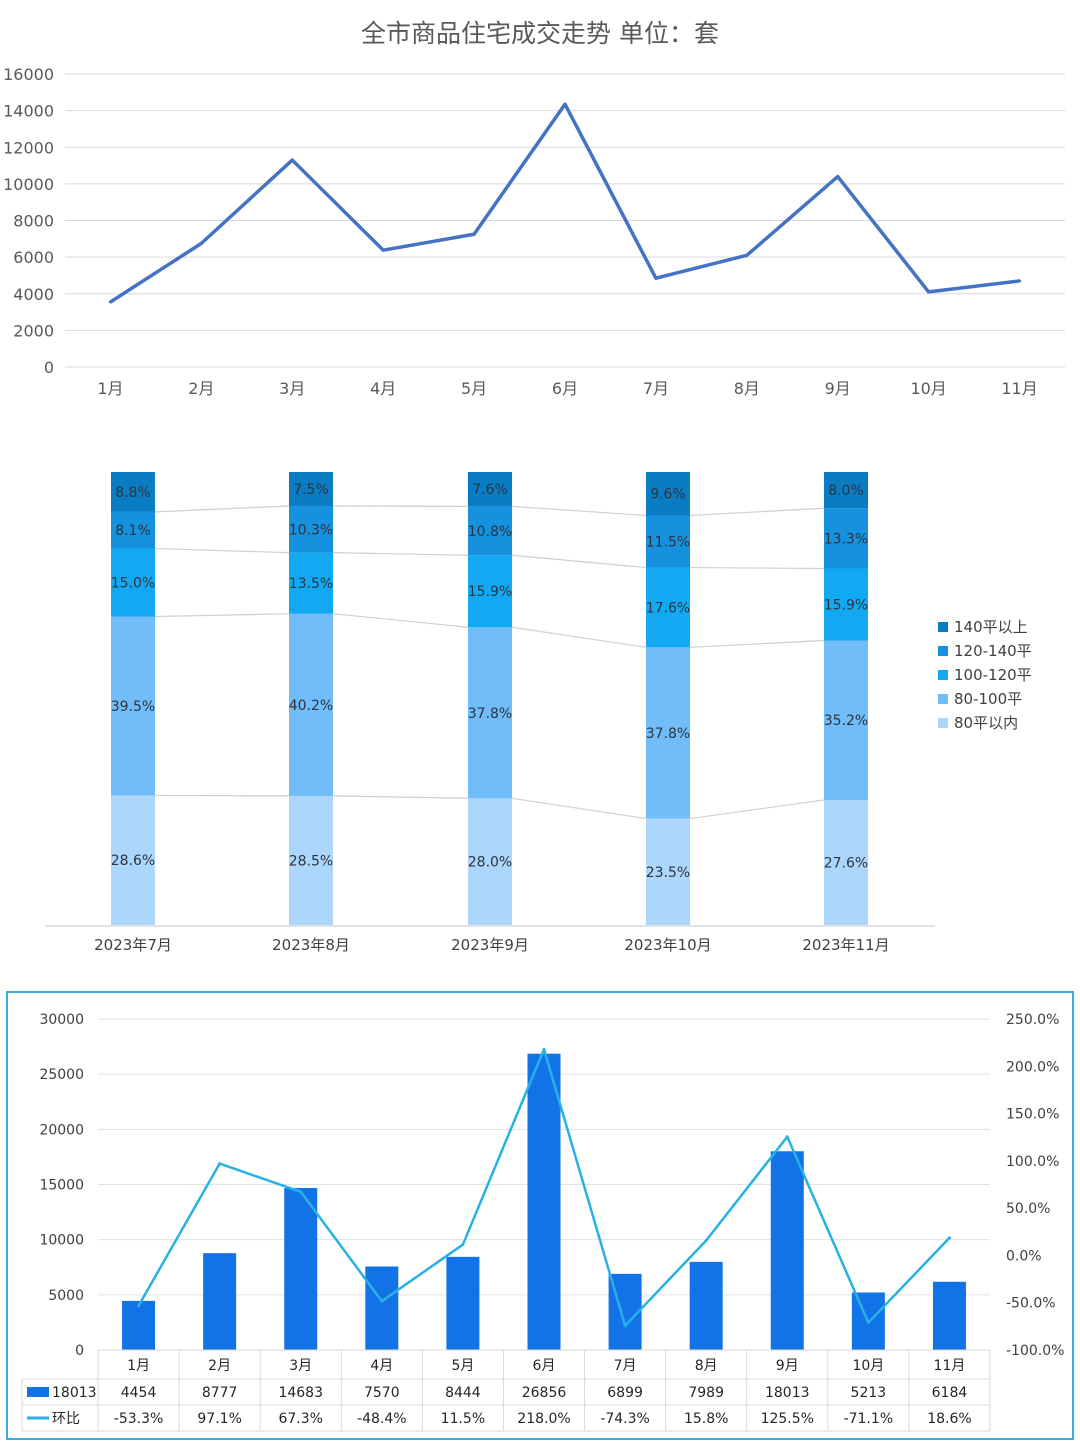 This screenshot has width=1080, height=1443. Describe the element at coordinates (656, 388) in the screenshot. I see `x-tick-label: 7月` at that location.